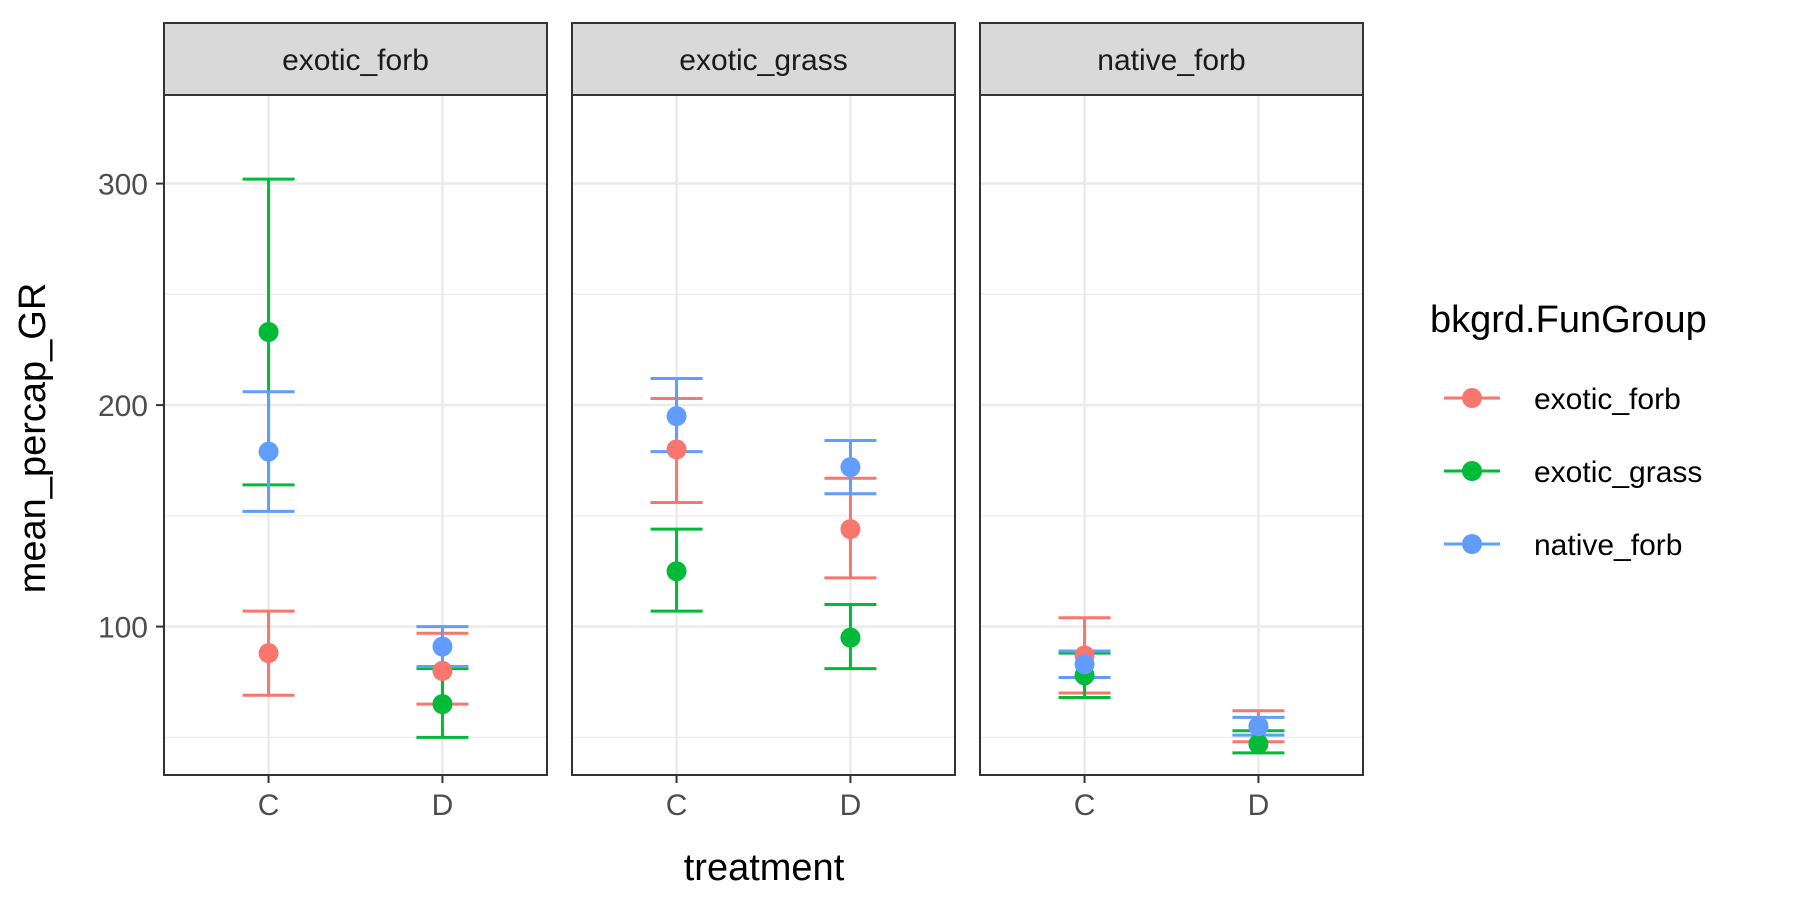 The height and width of the screenshot is (900, 1800). I want to click on legend-label: exotic_grass, so click(1618, 472).